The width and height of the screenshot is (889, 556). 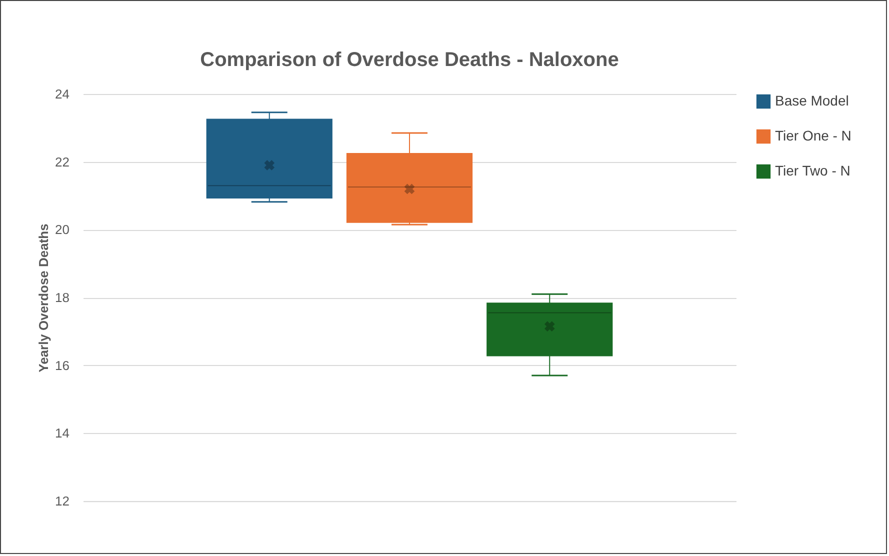 I want to click on legend-label: Tier One - N, so click(x=813, y=135).